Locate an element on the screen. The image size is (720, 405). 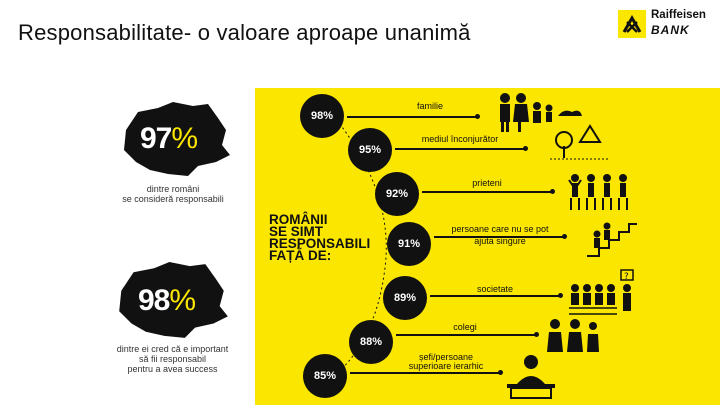
stat-caption-2-line-2: să fii responsabil is located at coordinates (172, 359).